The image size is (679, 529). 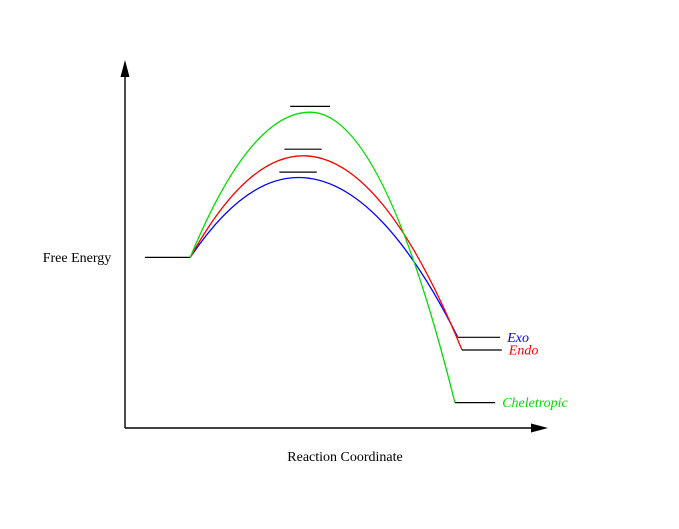 What do you see at coordinates (539, 428) in the screenshot?
I see `x-axis-arrowhead` at bounding box center [539, 428].